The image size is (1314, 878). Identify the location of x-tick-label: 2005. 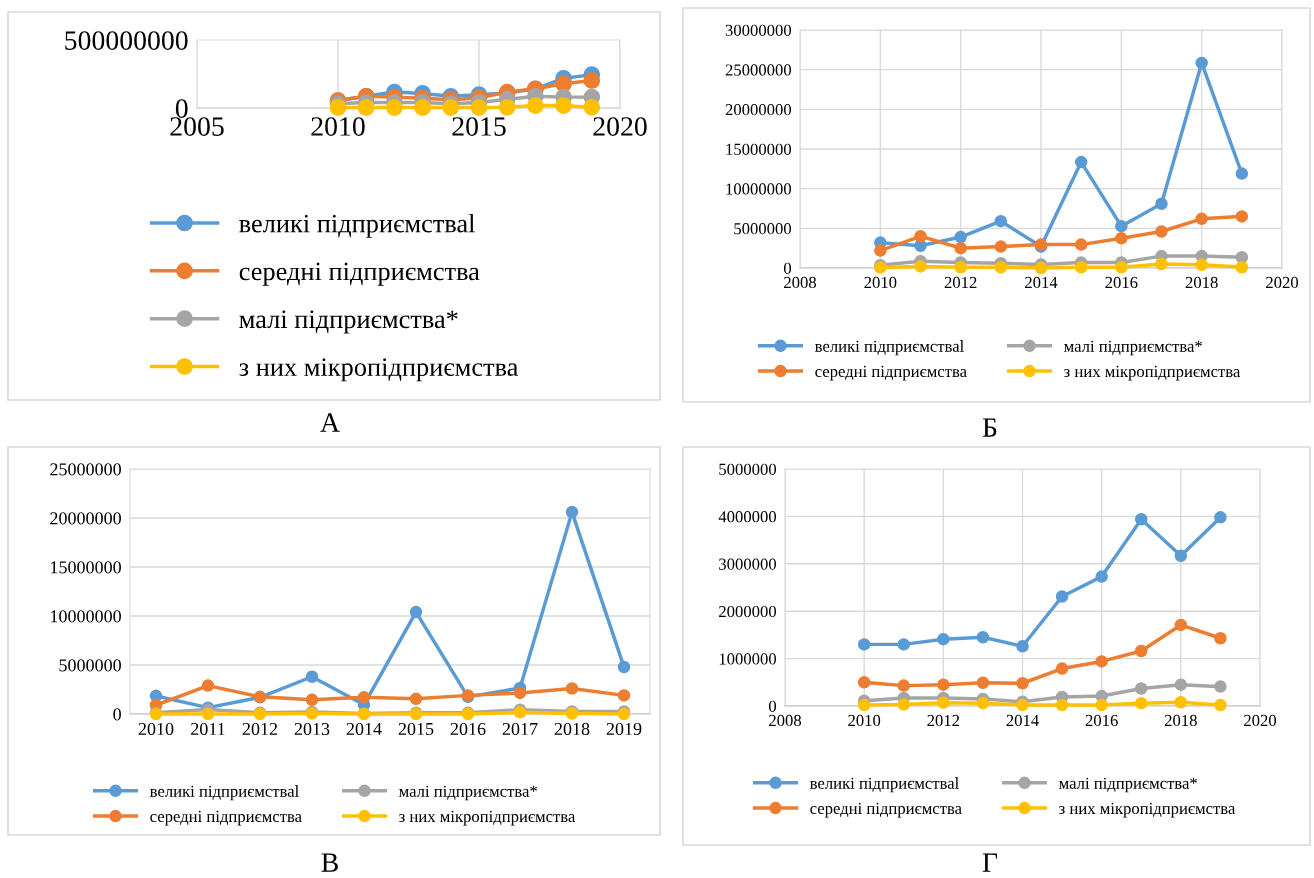
(197, 126).